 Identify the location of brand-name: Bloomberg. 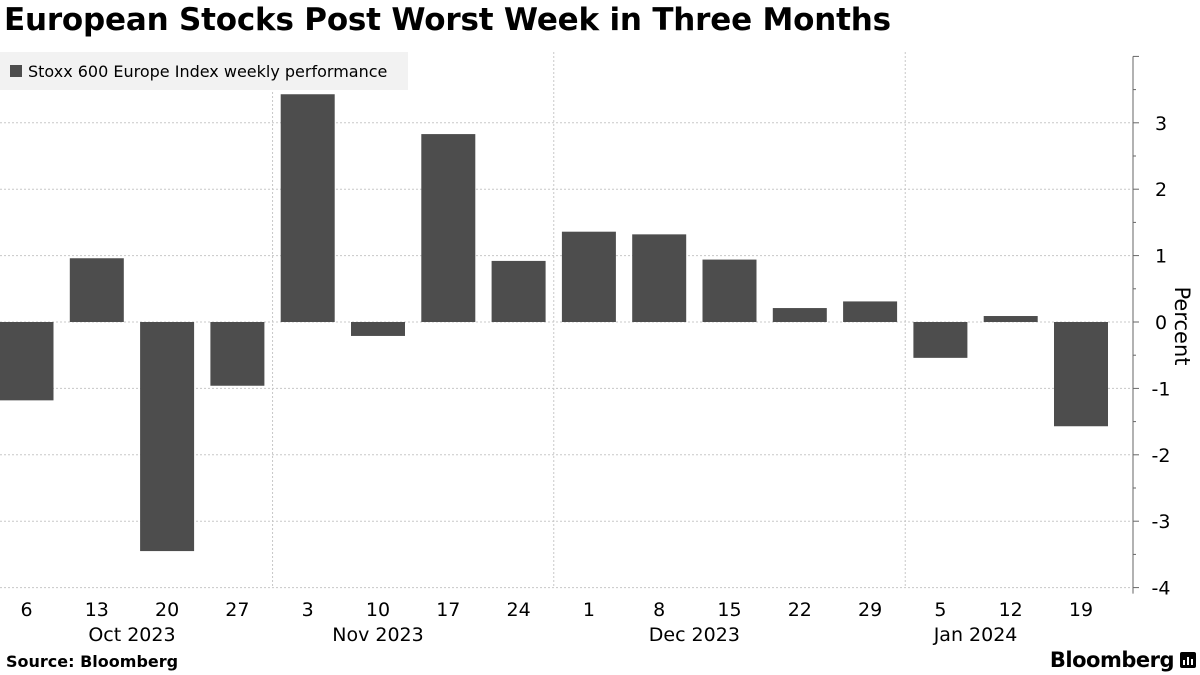
(1112, 660).